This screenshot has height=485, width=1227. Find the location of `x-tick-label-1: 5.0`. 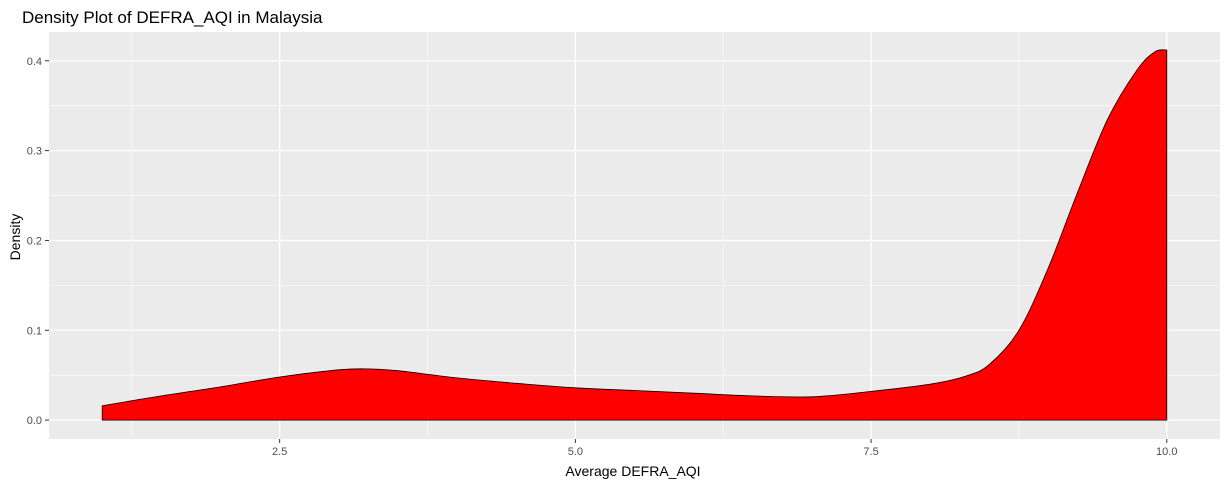

x-tick-label-1: 5.0 is located at coordinates (575, 452).